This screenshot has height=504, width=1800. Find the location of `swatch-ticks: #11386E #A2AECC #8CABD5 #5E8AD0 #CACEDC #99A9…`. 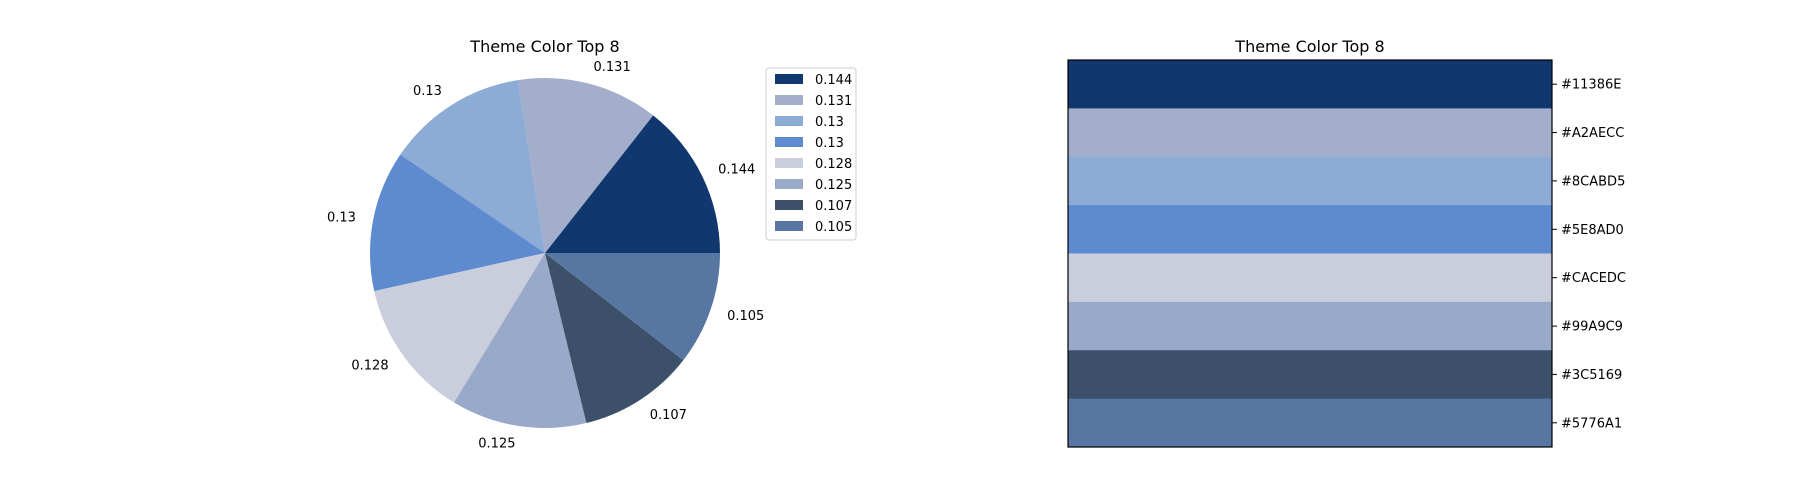

swatch-ticks: #11386E #A2AECC #8CABD5 #5E8AD0 #CACEDC #99A9… is located at coordinates (1589, 254).